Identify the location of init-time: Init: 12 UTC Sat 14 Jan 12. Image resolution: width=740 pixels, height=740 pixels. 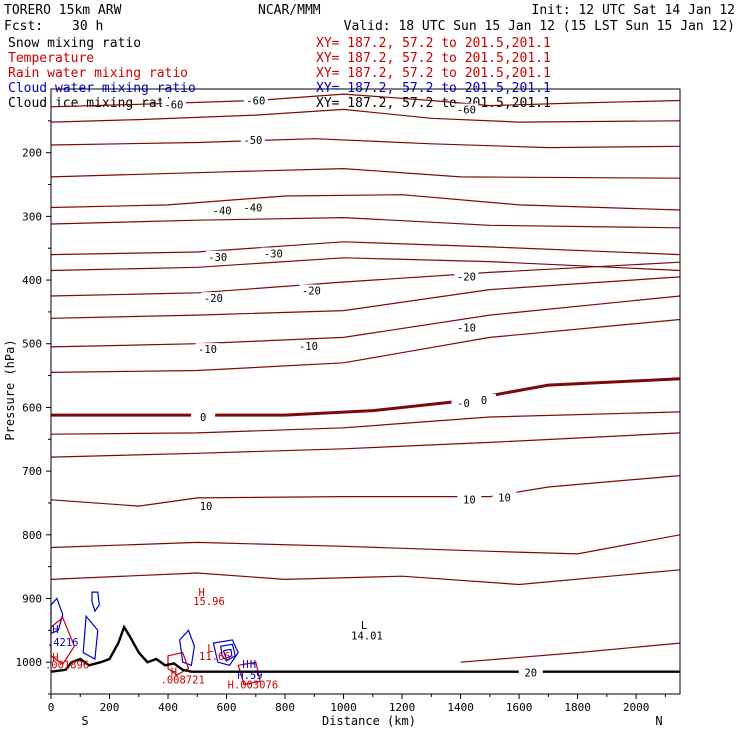
(634, 10).